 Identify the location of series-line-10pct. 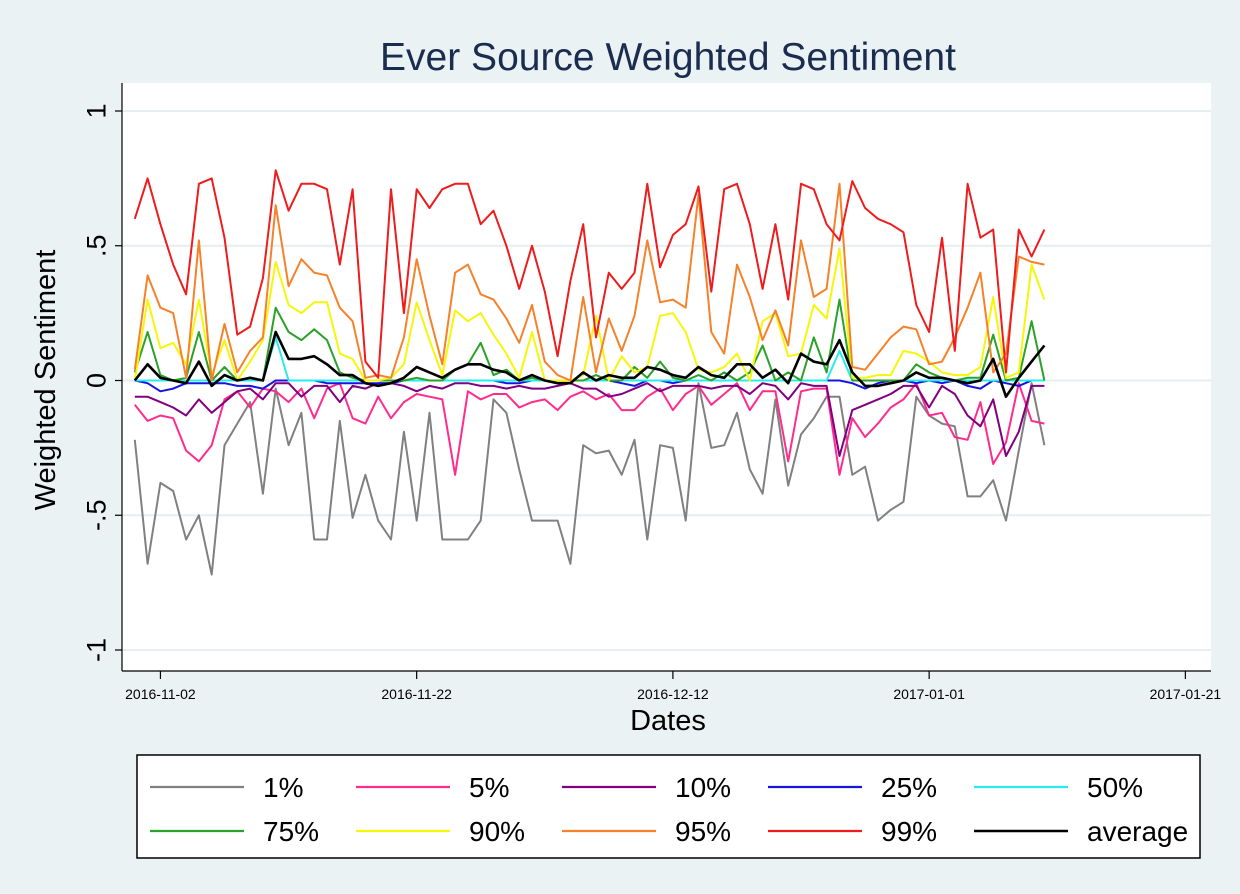
(589, 419).